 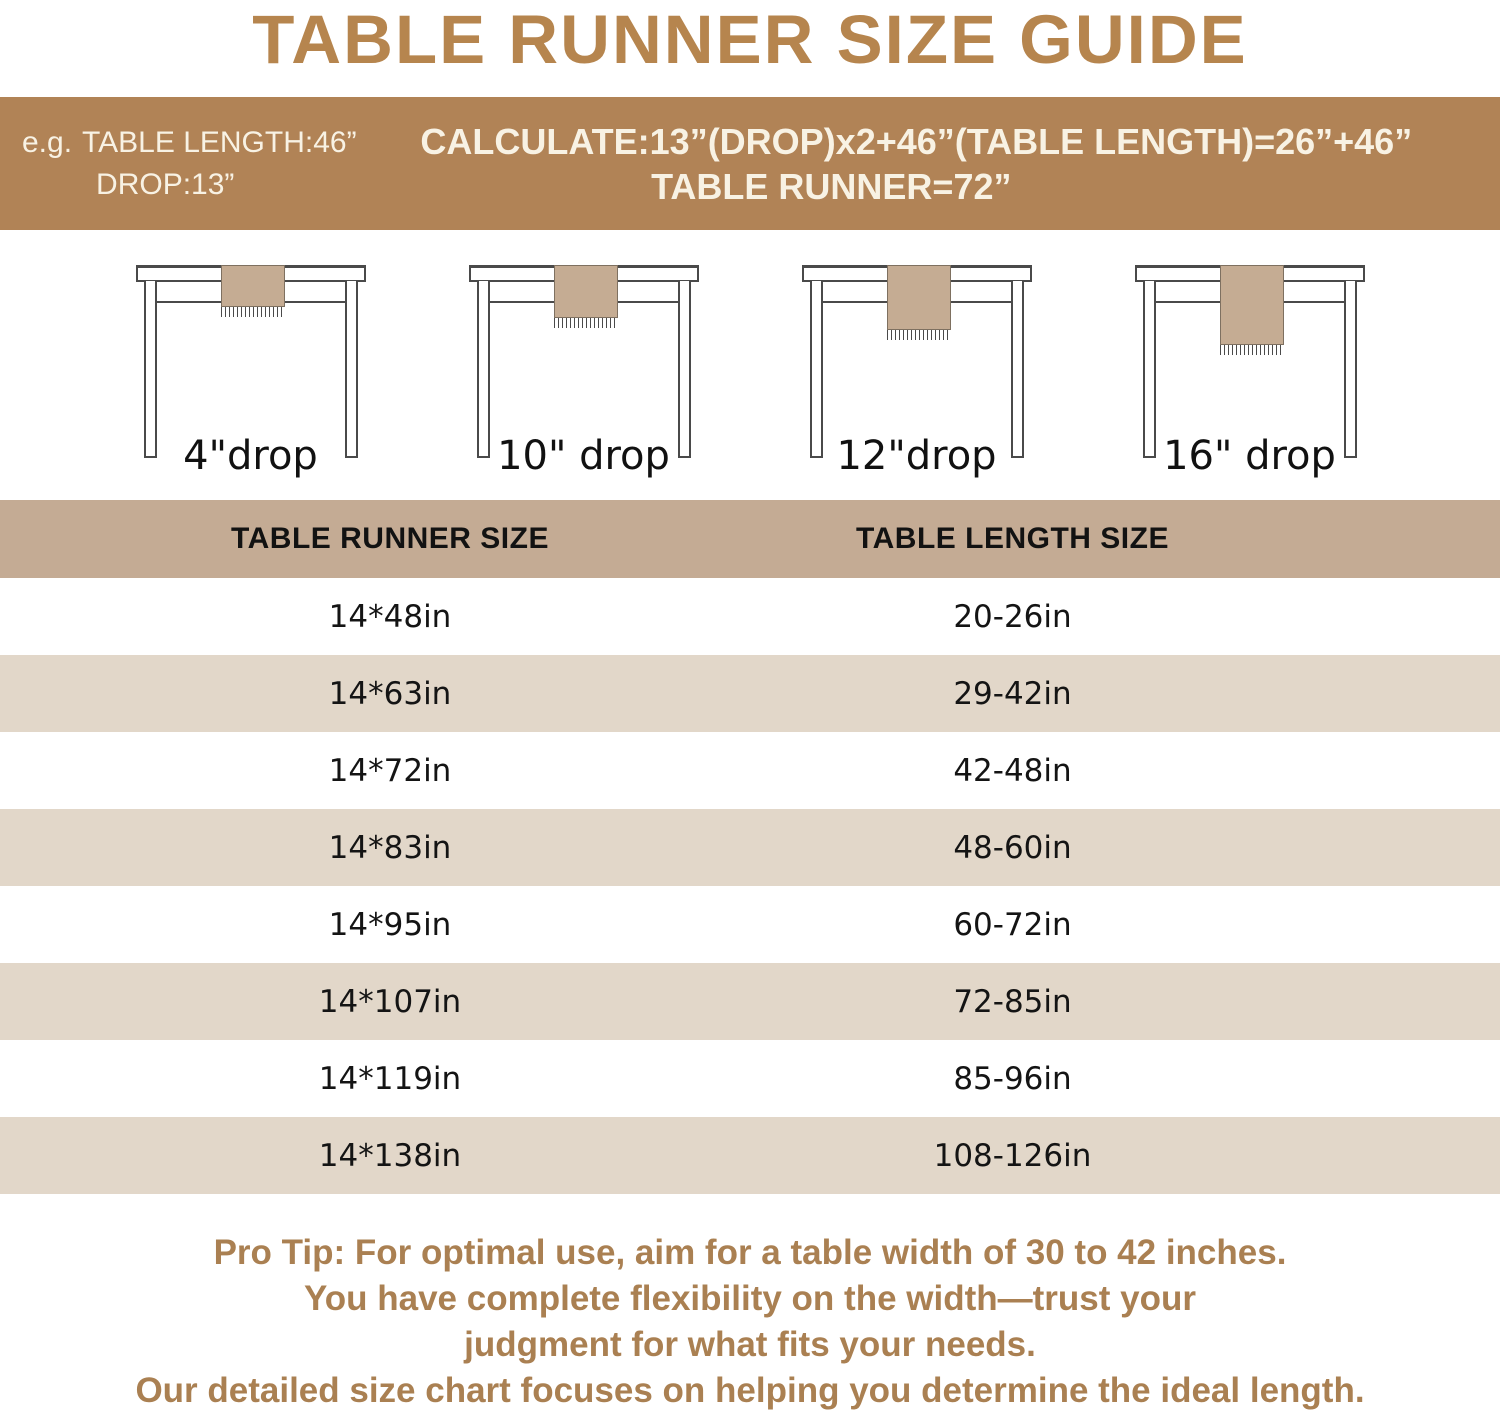 I want to click on runner-size-cell: 14*63in, so click(x=390, y=693).